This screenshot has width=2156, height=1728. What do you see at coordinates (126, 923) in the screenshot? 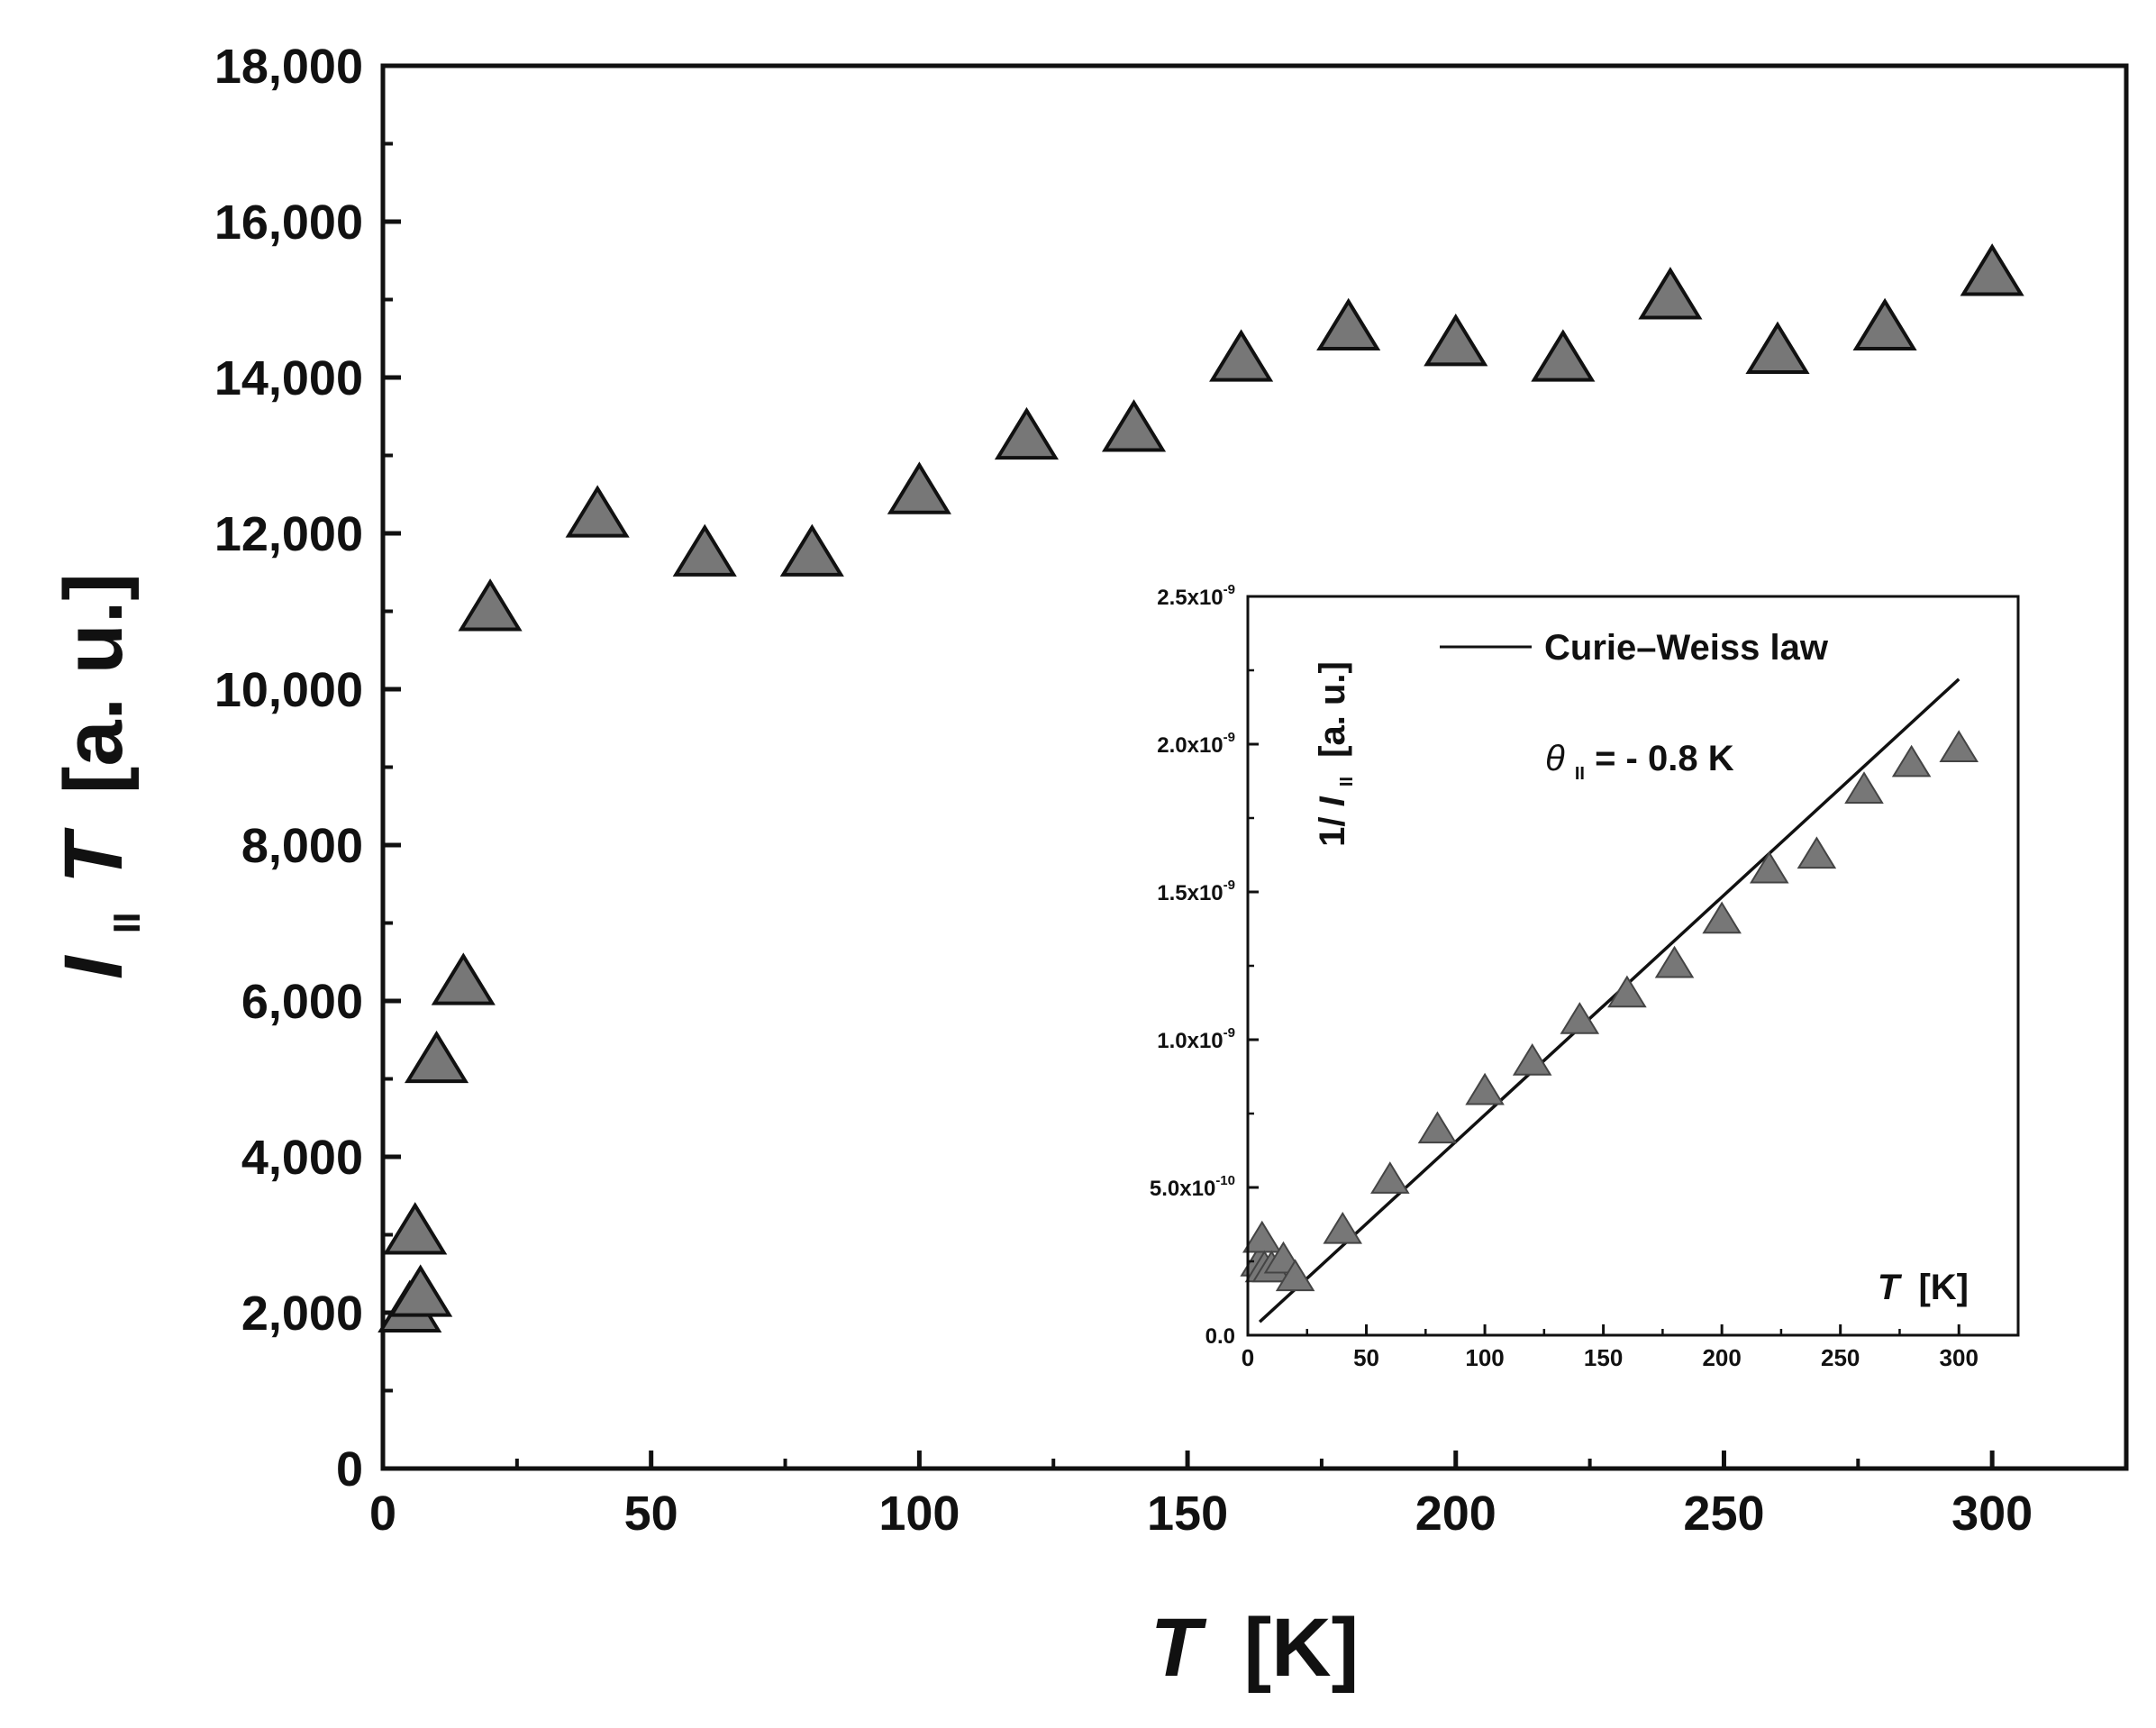
I see `main-y-axis-subscript: II` at bounding box center [126, 923].